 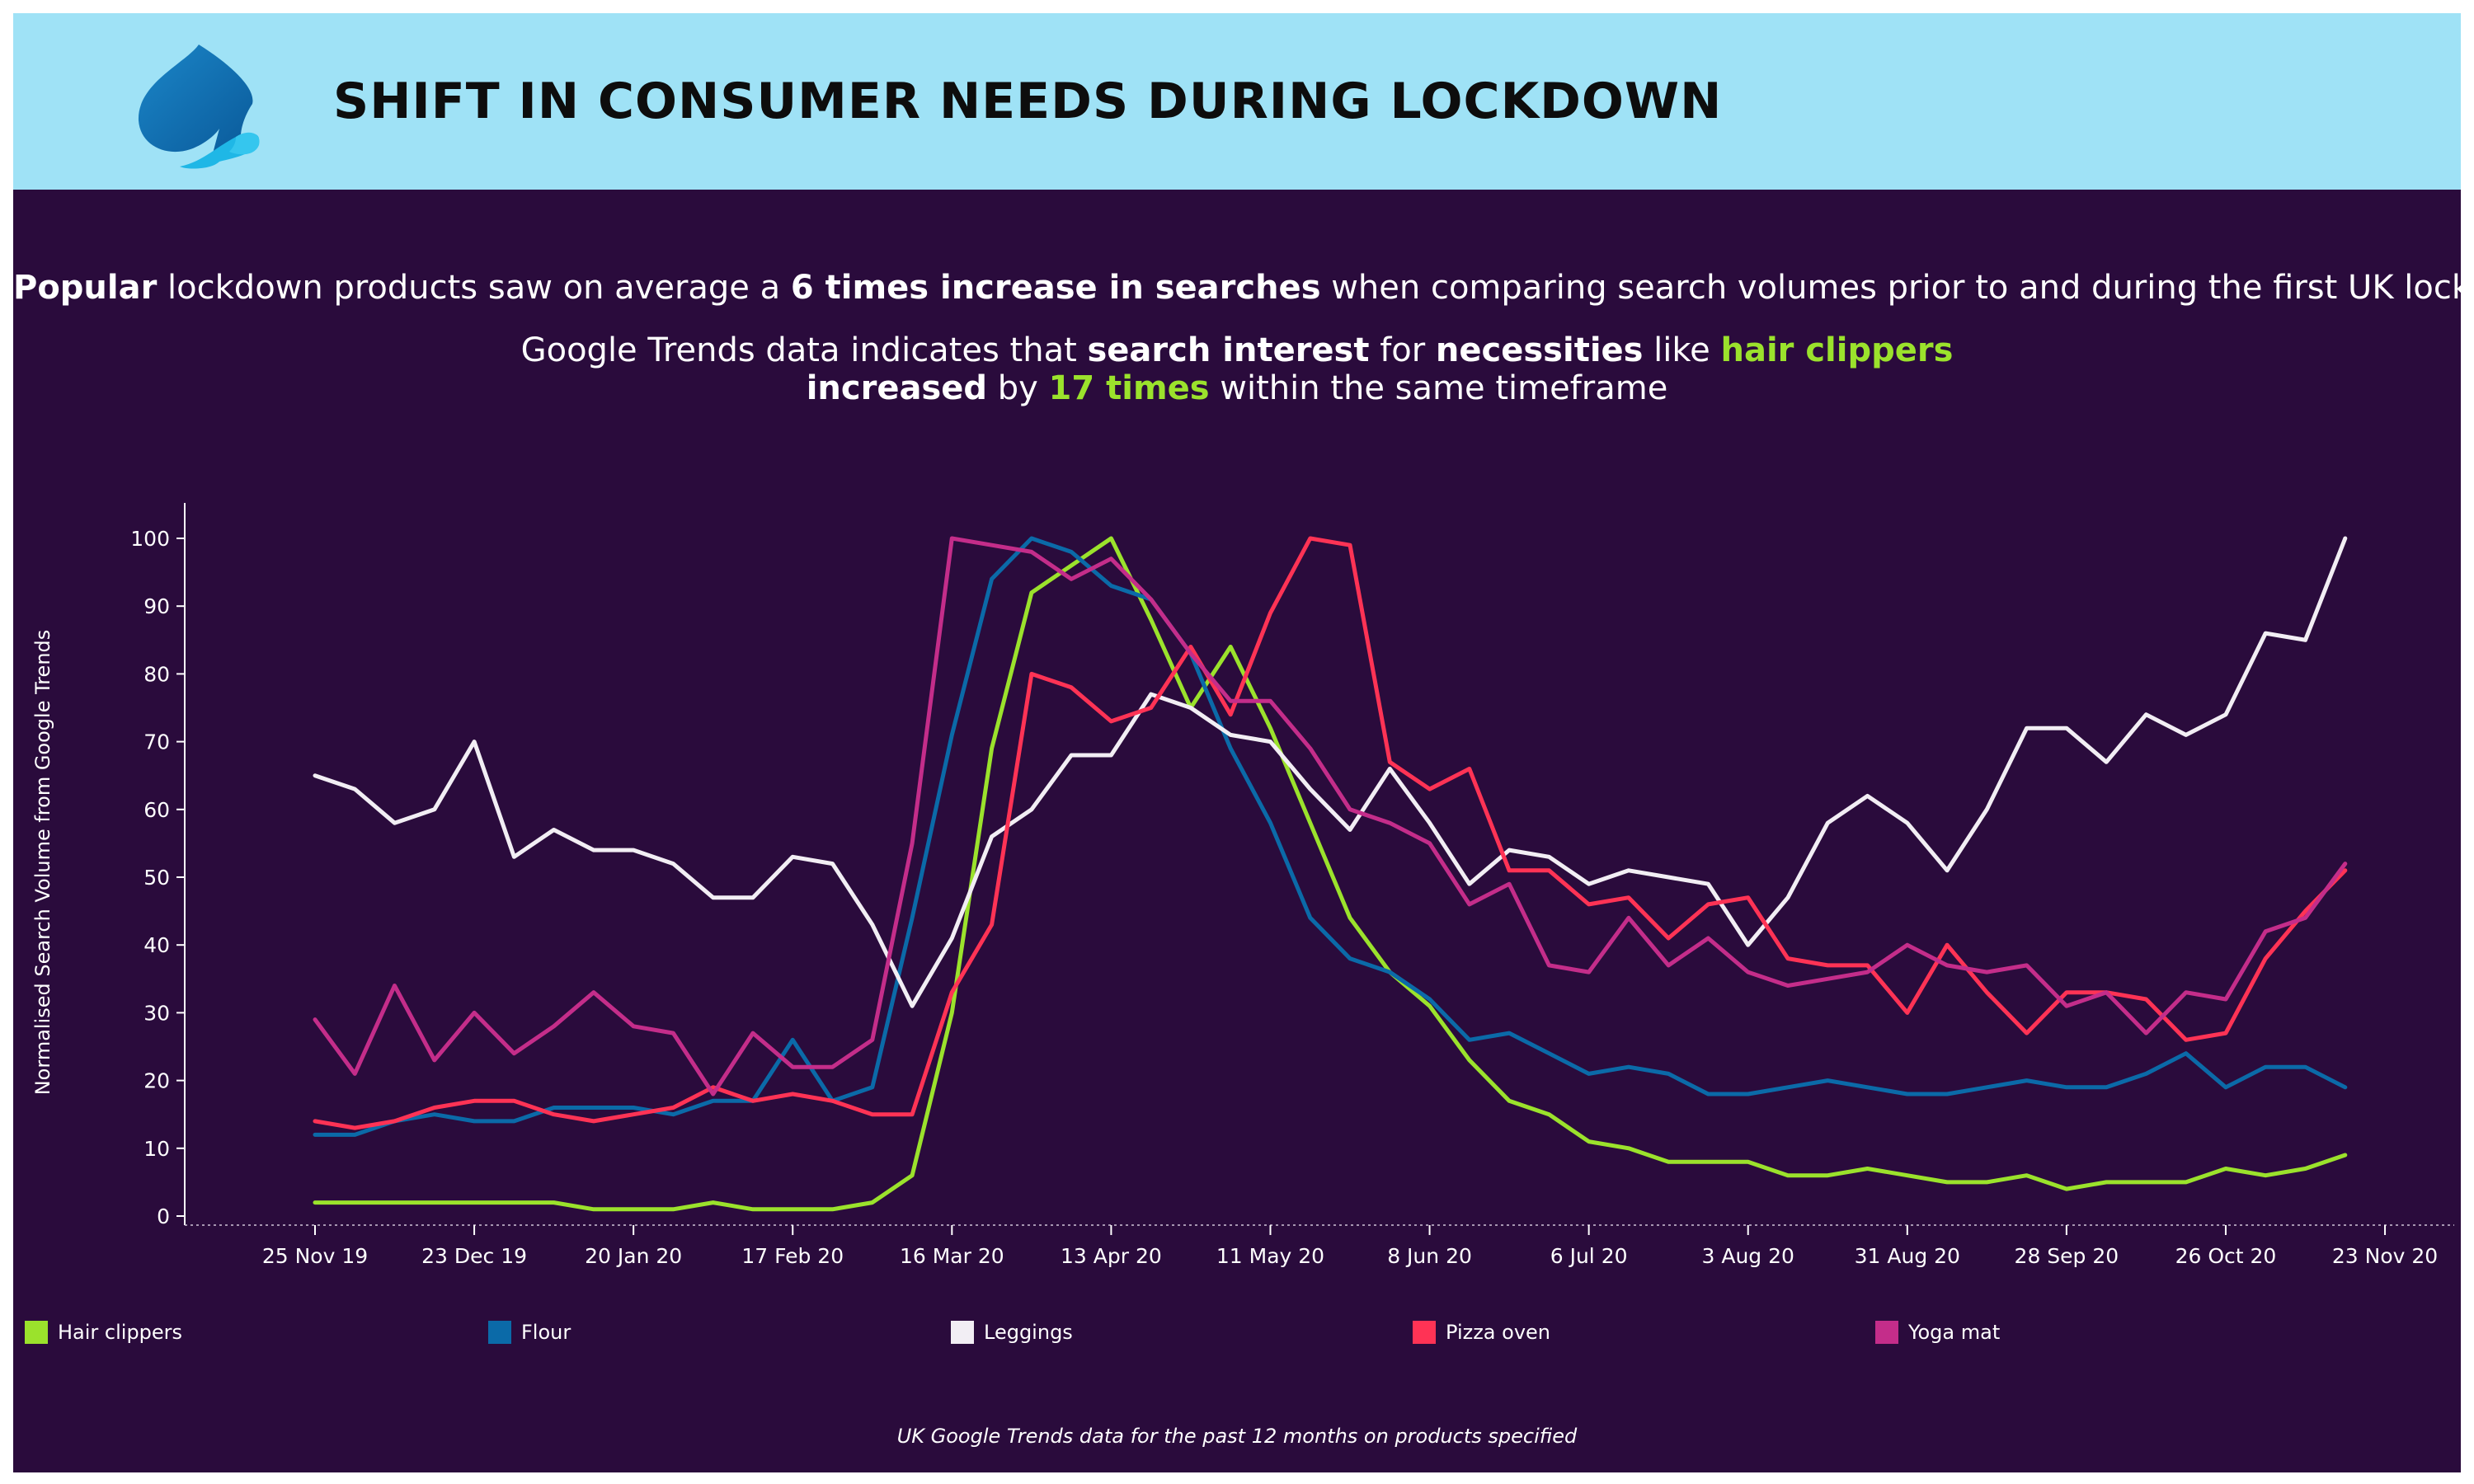 What do you see at coordinates (952, 1256) in the screenshot?
I see `x-tick-label: 16 Mar 20` at bounding box center [952, 1256].